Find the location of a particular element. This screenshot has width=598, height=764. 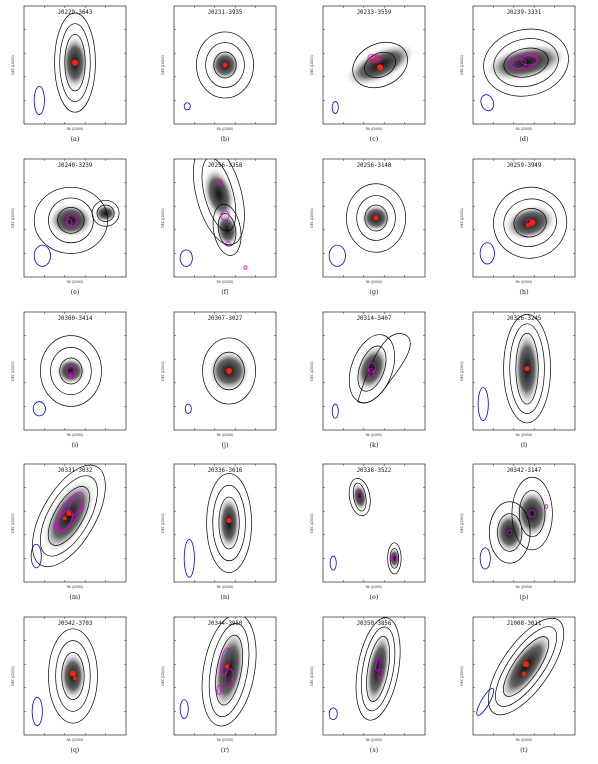

panel-q: J0342-3703 RA (J2000) DEC (J2000) (q) is located at coordinates (75, 687).